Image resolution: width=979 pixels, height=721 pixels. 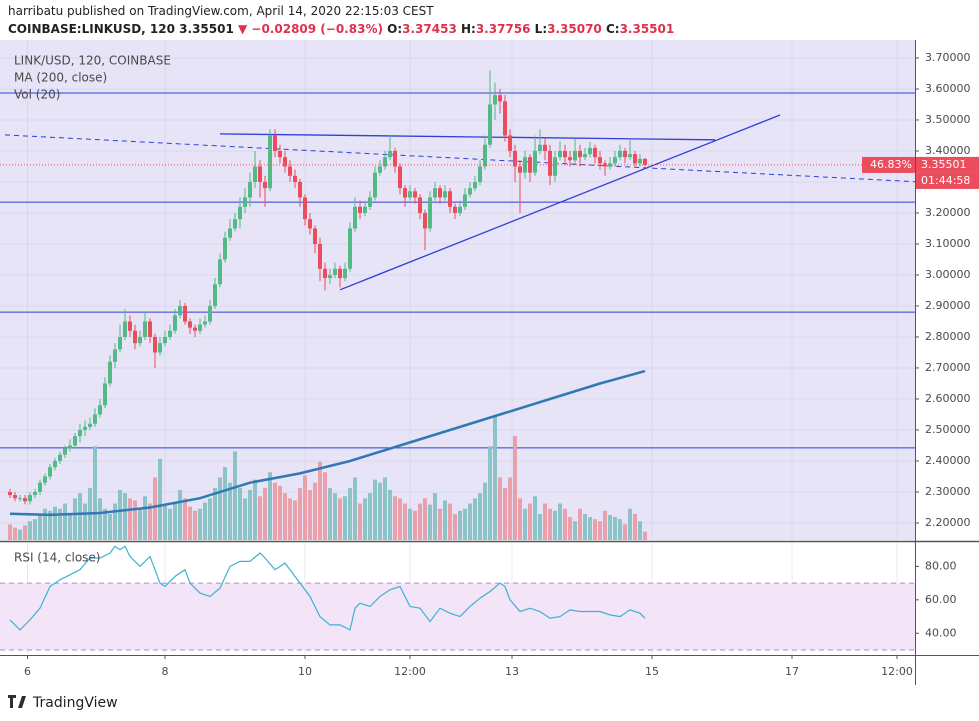 I want to click on legend-rsi: RSI (14, close), so click(x=57, y=558).